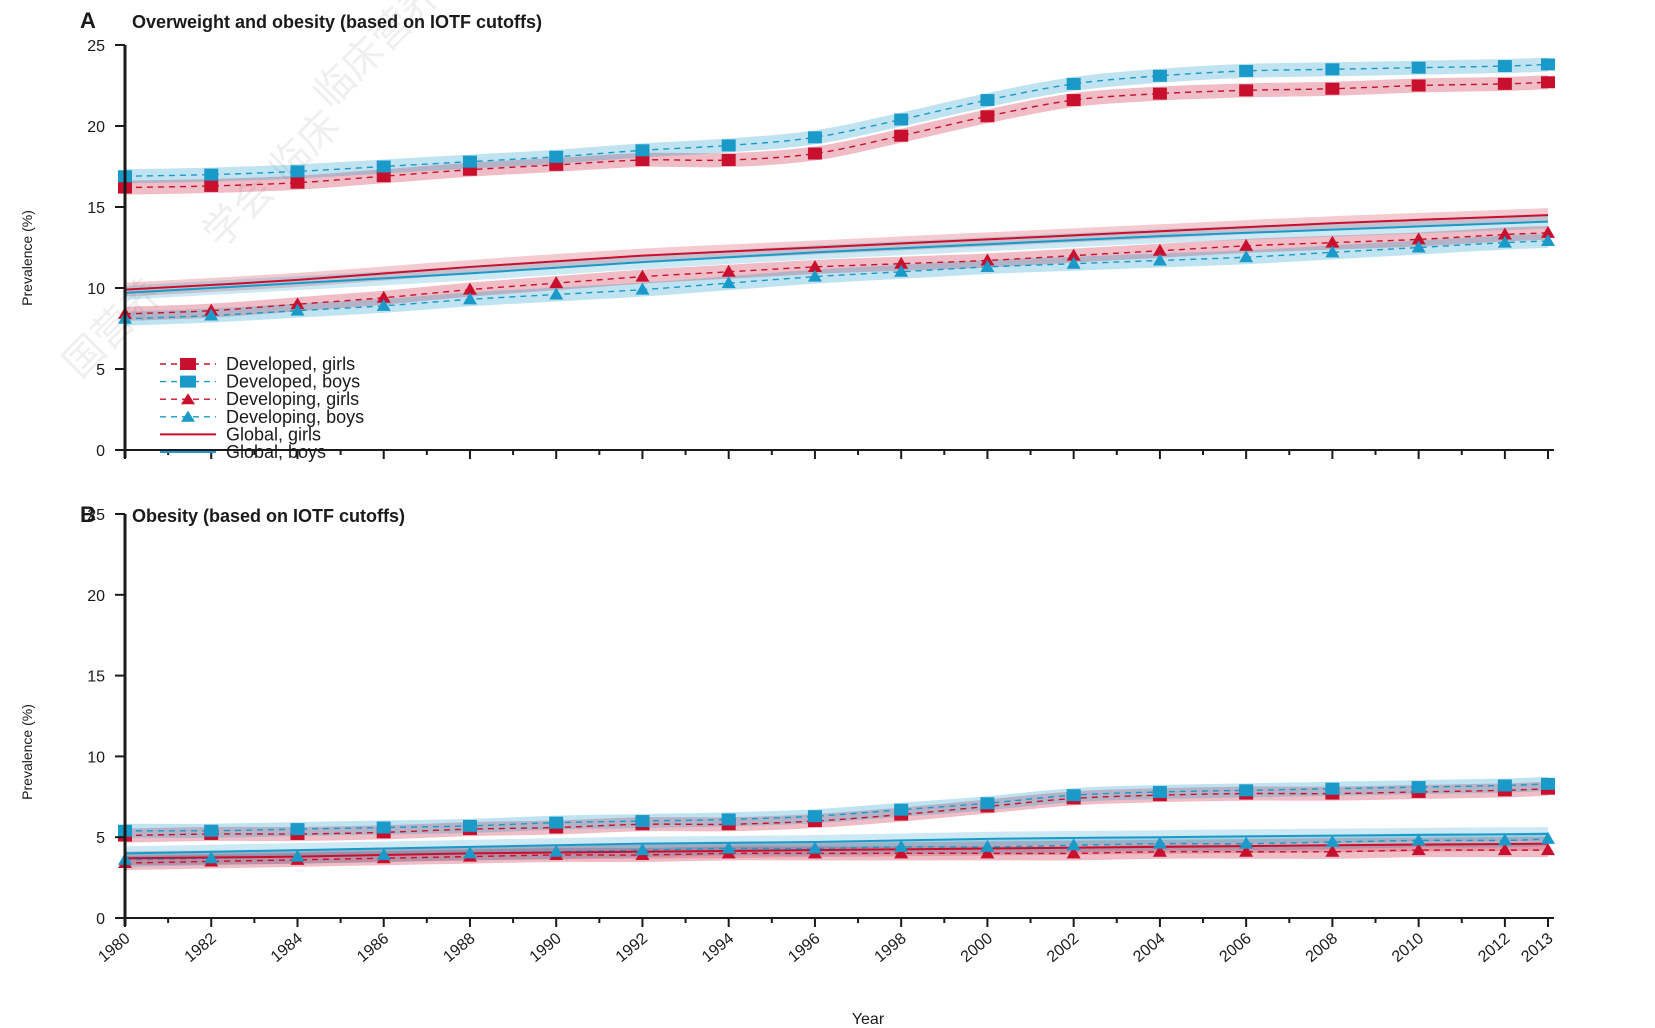  Describe the element at coordinates (728, 819) in the screenshot. I see `marker-developed-boys-1994` at that location.